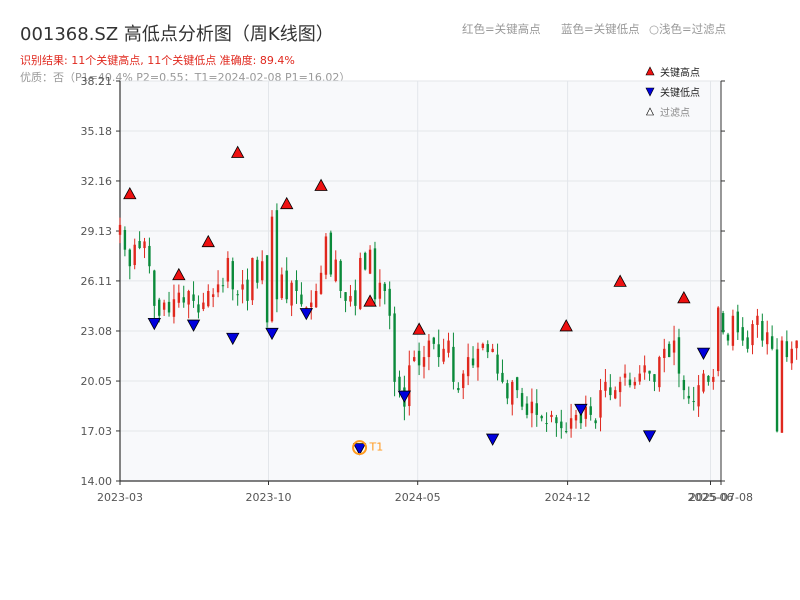 Image resolution: width=800 pixels, height=600 pixels. Describe the element at coordinates (675, 112) in the screenshot. I see `legend-filtered-label: 过滤点` at that location.